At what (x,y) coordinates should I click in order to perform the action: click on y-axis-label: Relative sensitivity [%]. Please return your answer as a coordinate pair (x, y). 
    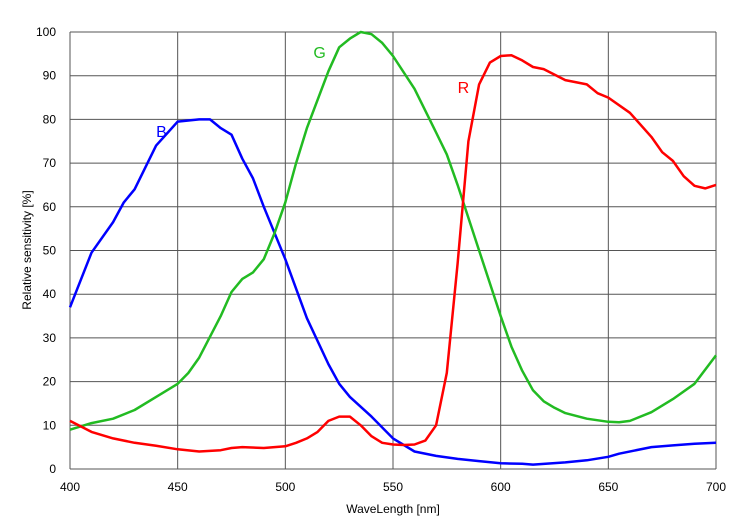
    Looking at the image, I should click on (27, 249).